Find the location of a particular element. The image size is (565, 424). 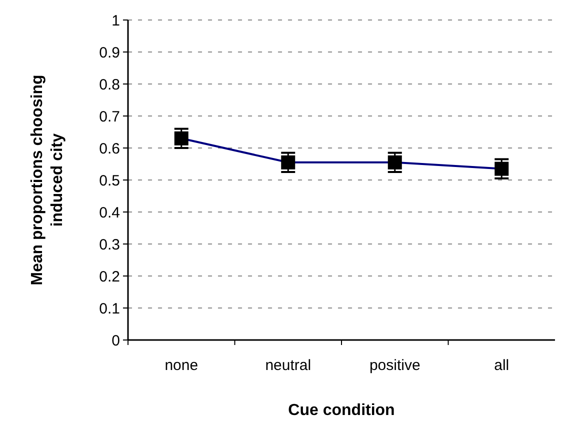

y-tick-label: 0.9 is located at coordinates (109, 53).